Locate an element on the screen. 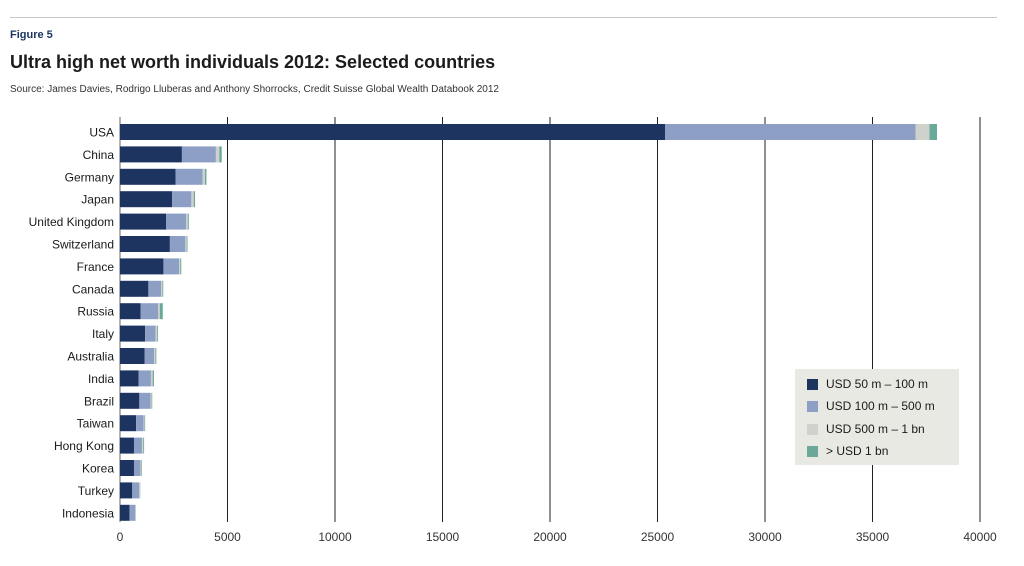  category-label: Australia is located at coordinates (90, 357).